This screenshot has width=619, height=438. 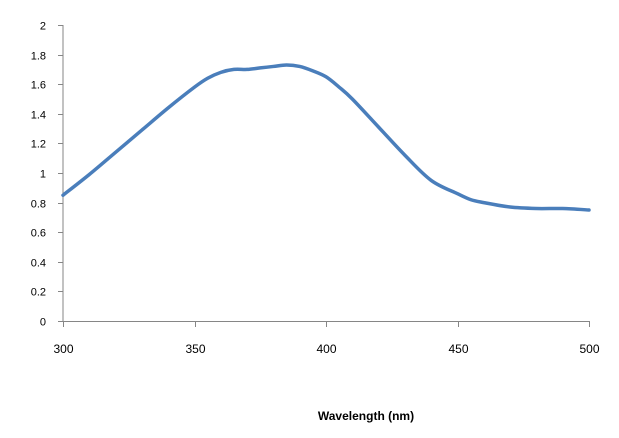 I want to click on y-tick-label: 1.2, so click(x=38, y=145).